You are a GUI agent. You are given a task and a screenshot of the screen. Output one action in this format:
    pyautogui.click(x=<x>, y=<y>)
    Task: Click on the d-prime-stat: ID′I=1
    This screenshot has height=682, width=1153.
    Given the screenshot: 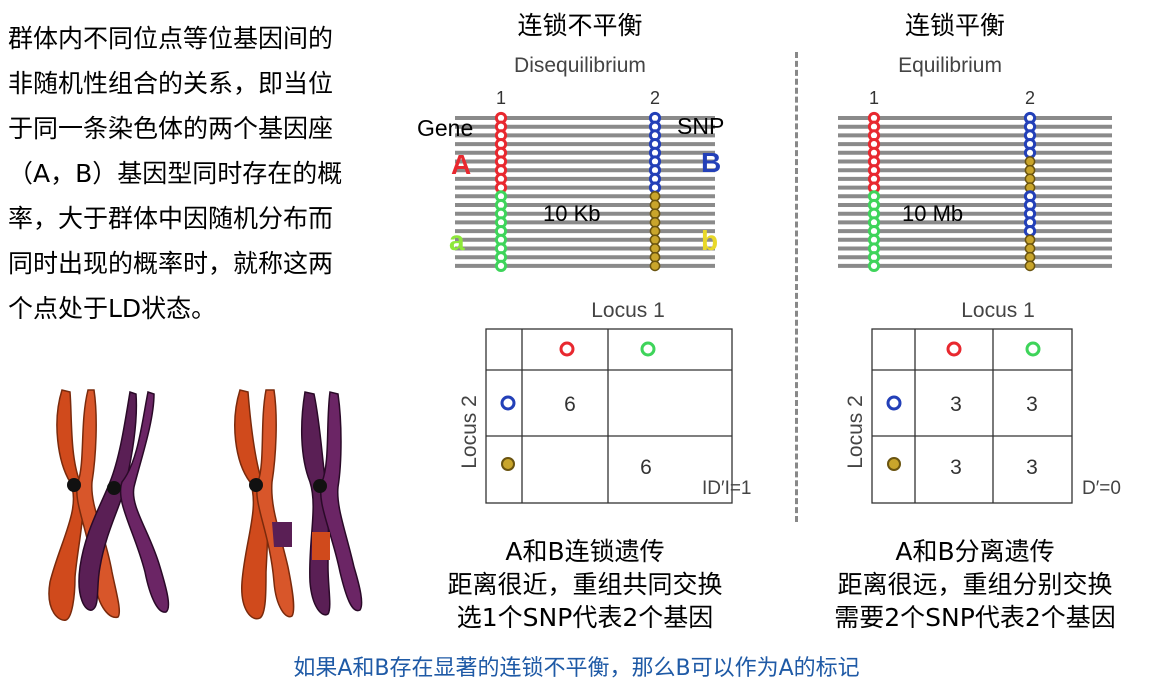 What is the action you would take?
    pyautogui.click(x=727, y=488)
    